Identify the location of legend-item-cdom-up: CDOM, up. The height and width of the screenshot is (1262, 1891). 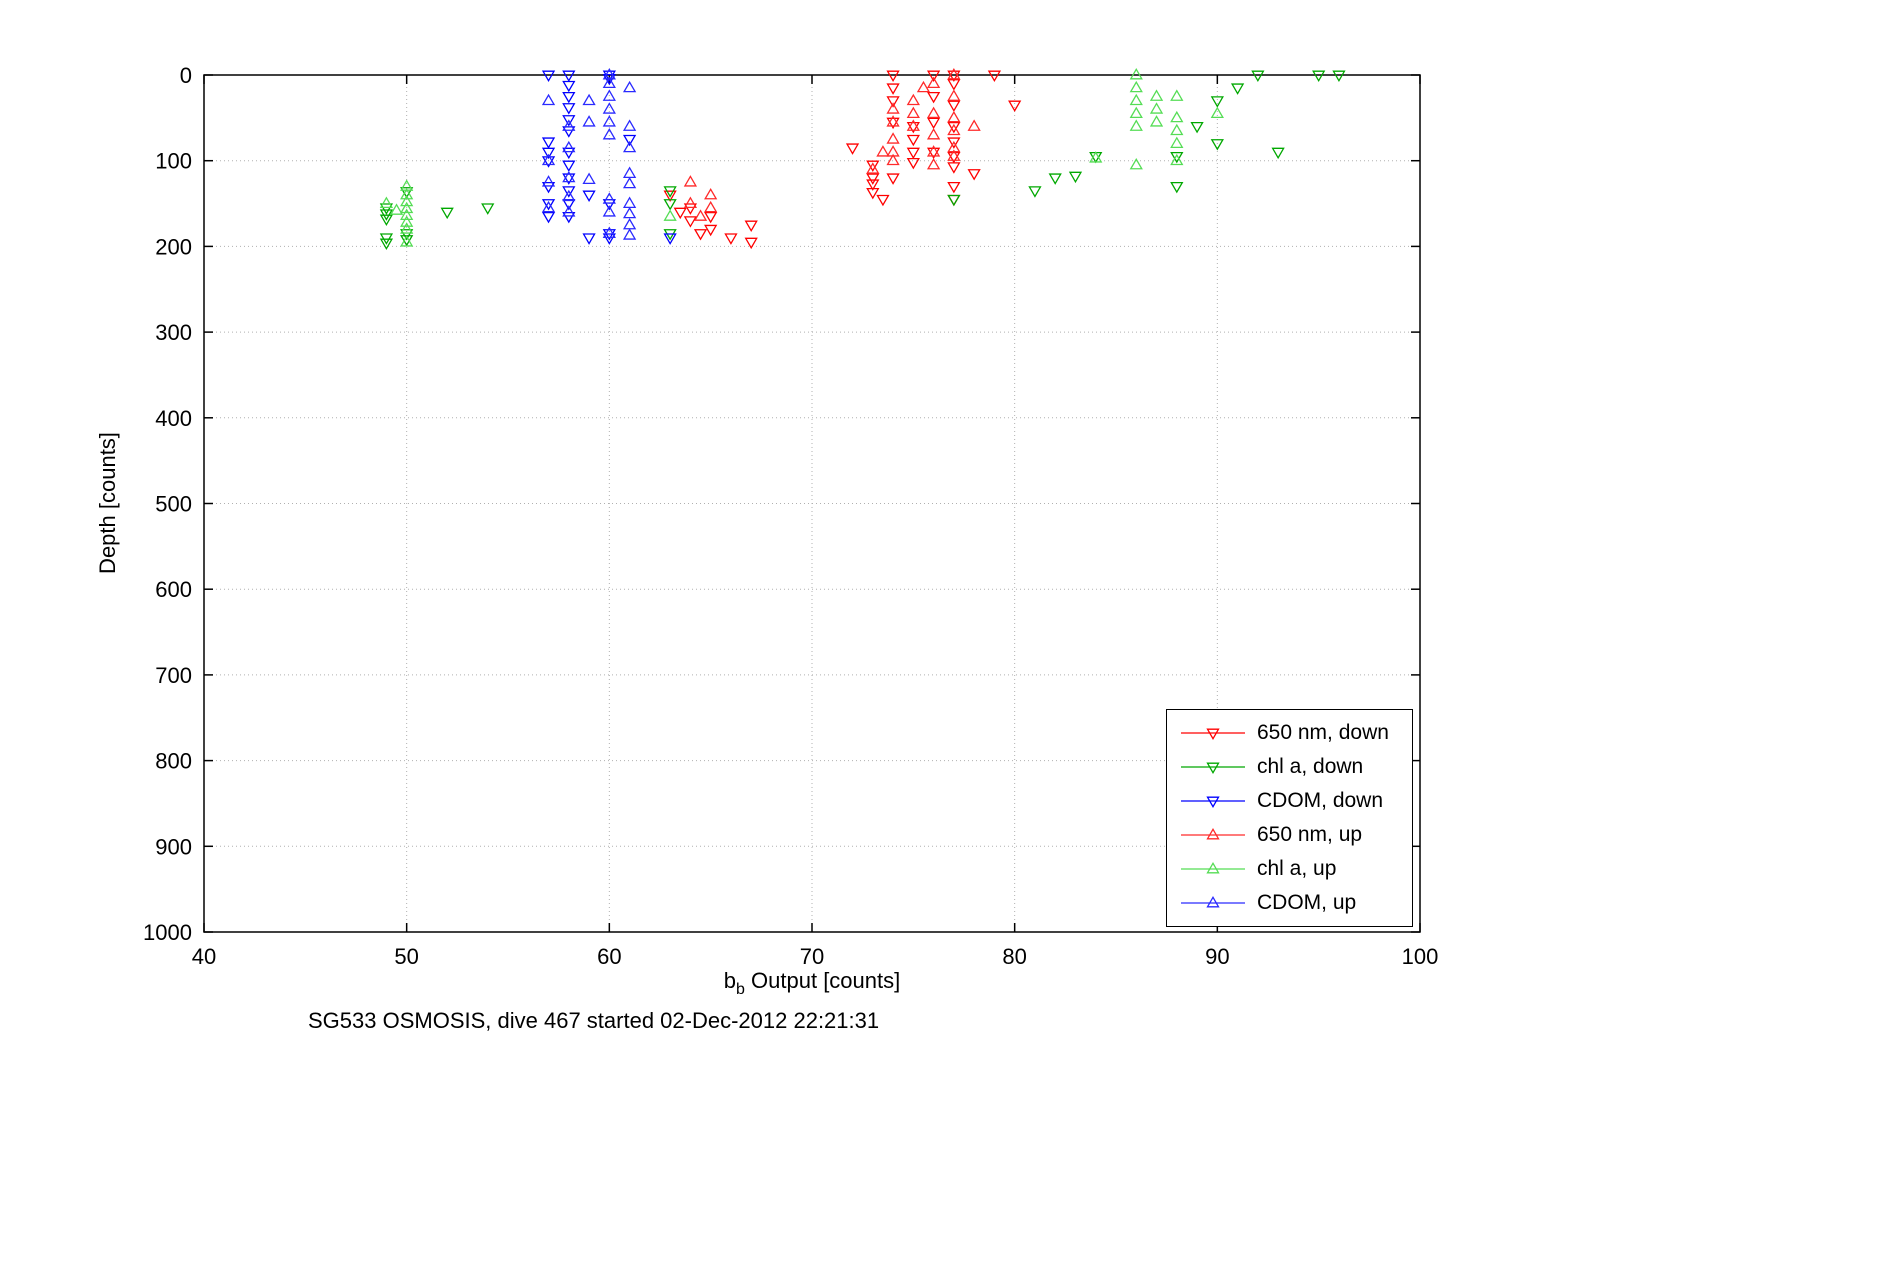
(1289, 903).